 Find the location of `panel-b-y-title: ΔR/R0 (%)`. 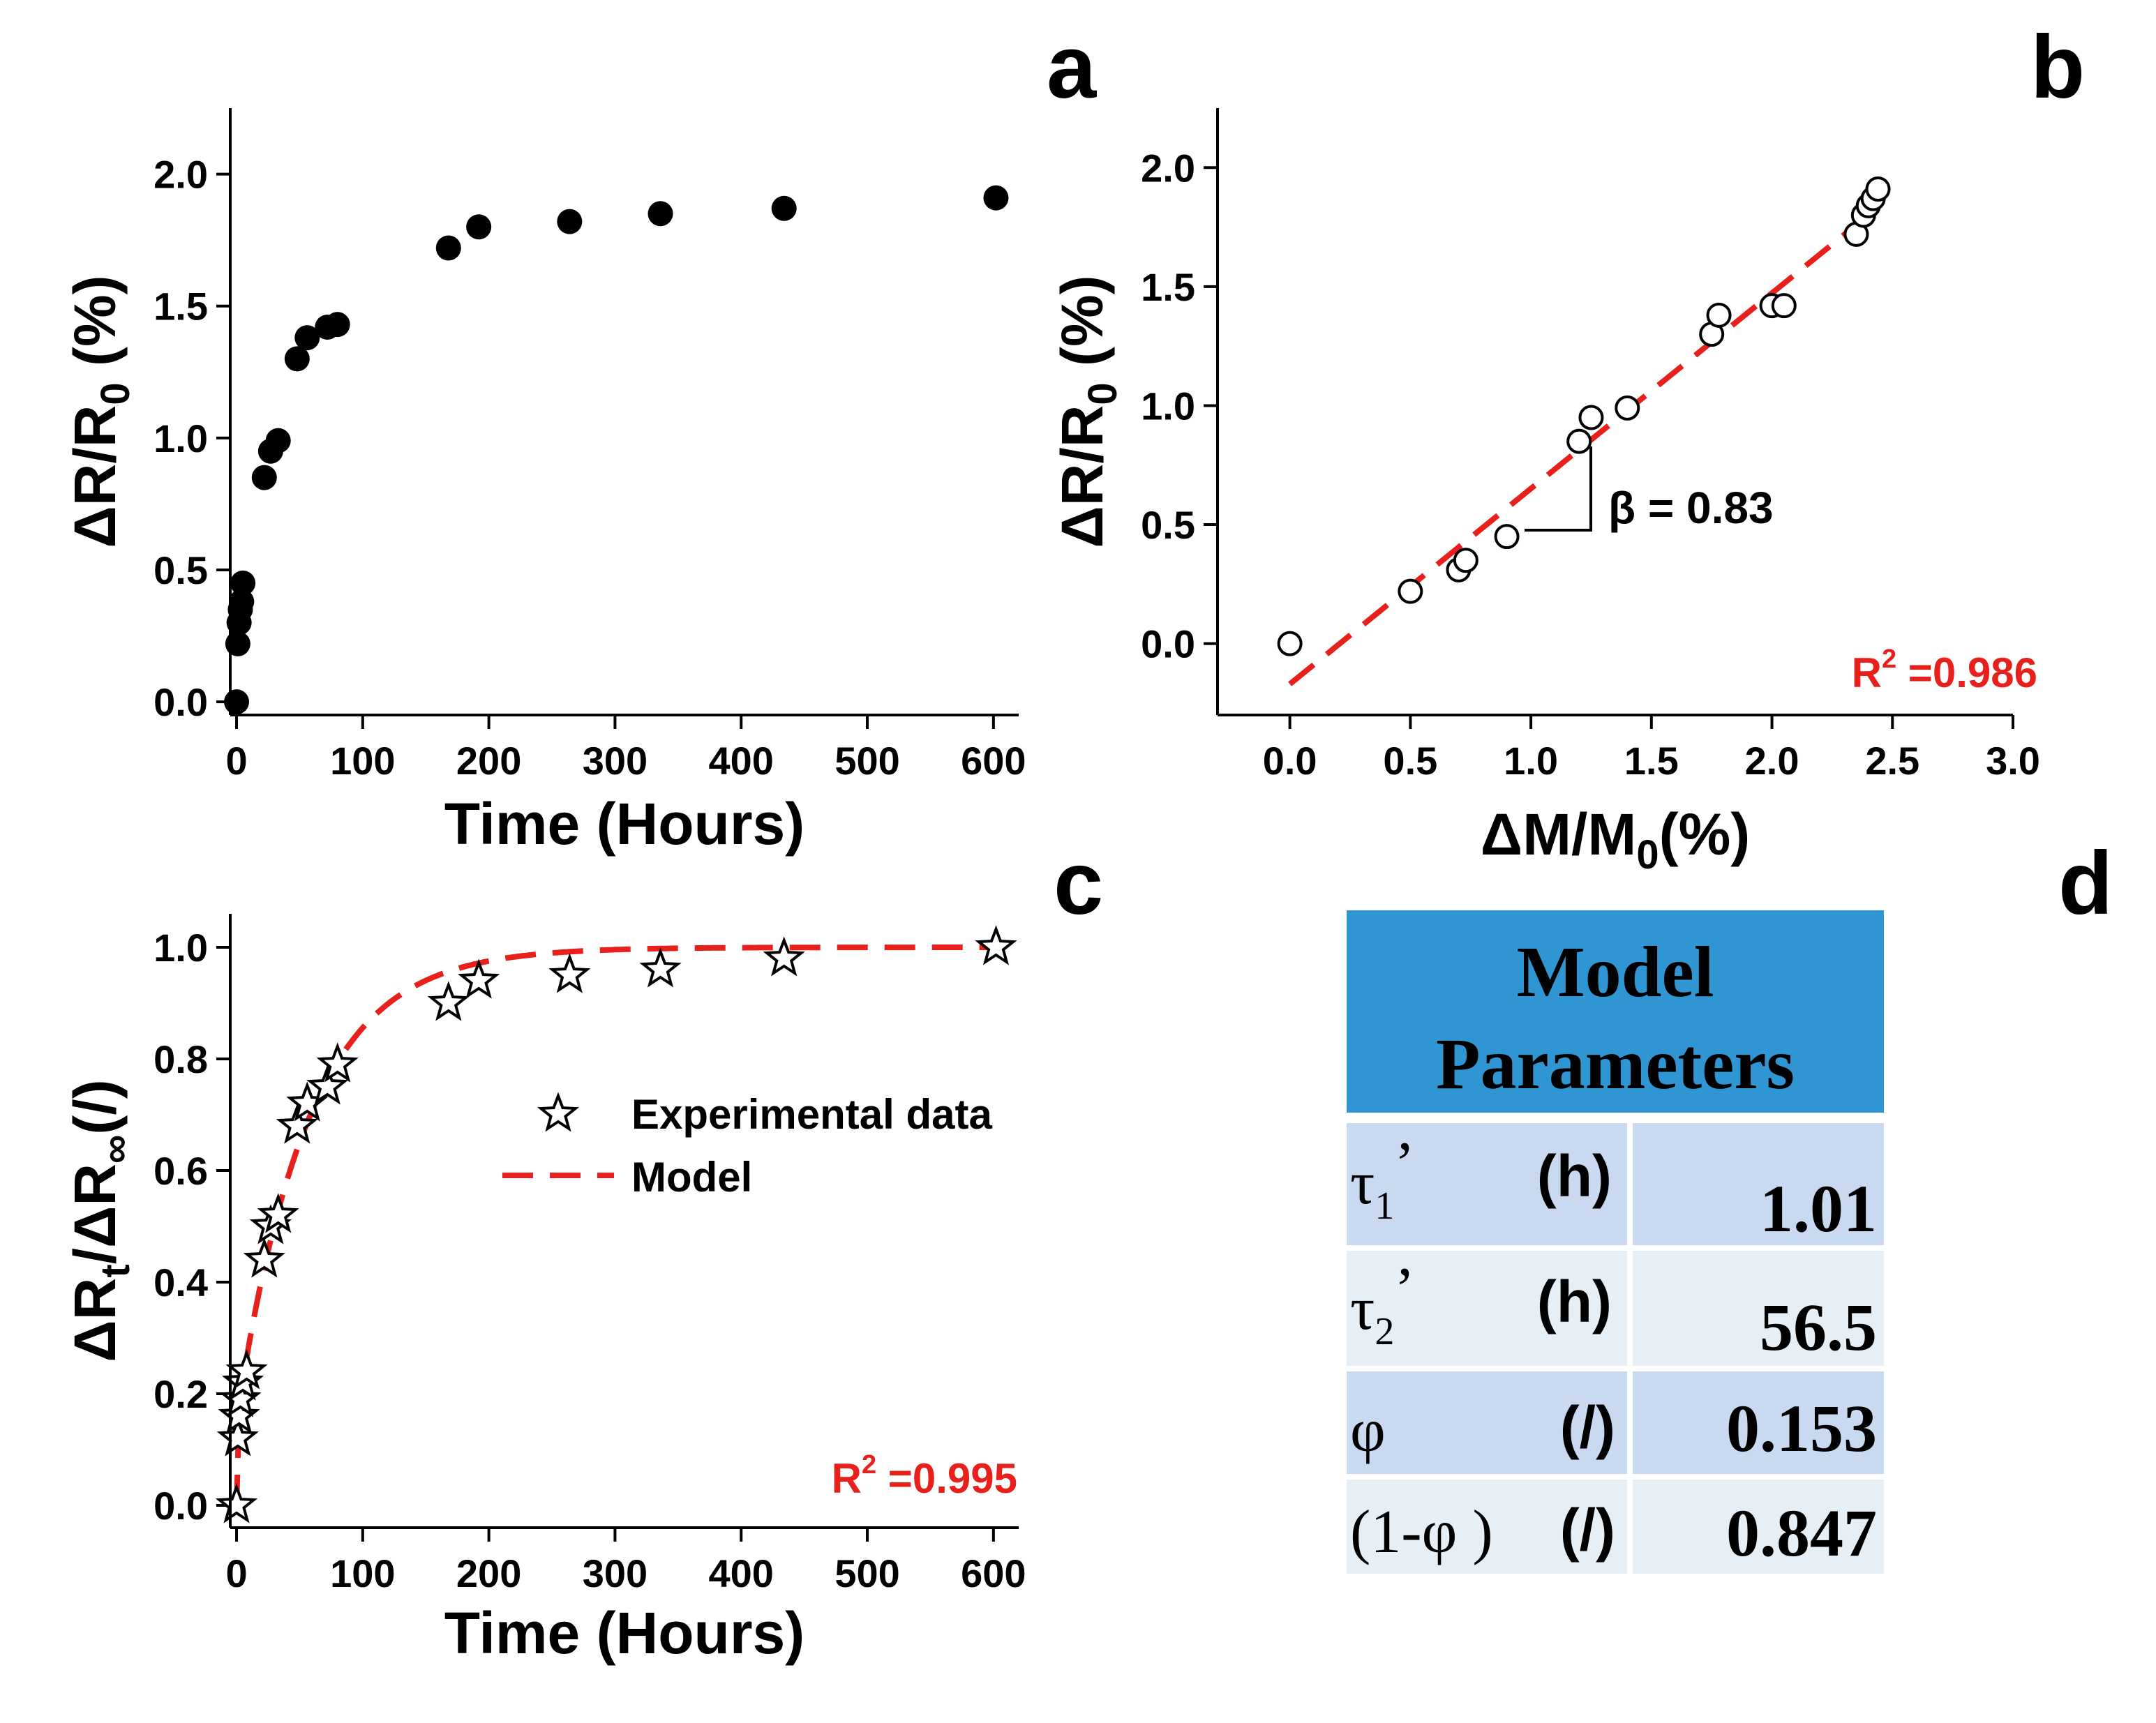

panel-b-y-title: ΔR/R0 (%) is located at coordinates (1087, 411).